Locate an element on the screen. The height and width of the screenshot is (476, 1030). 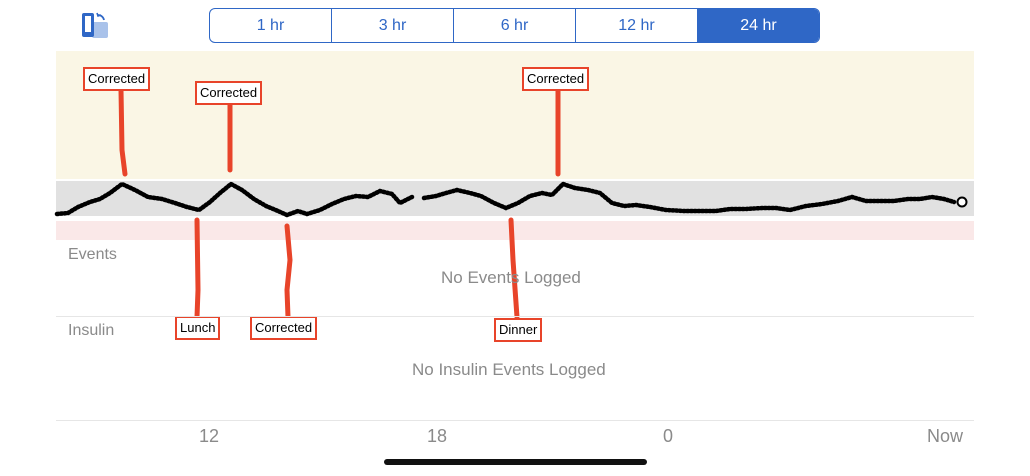
range-1hr: 1 hr is located at coordinates (271, 25).